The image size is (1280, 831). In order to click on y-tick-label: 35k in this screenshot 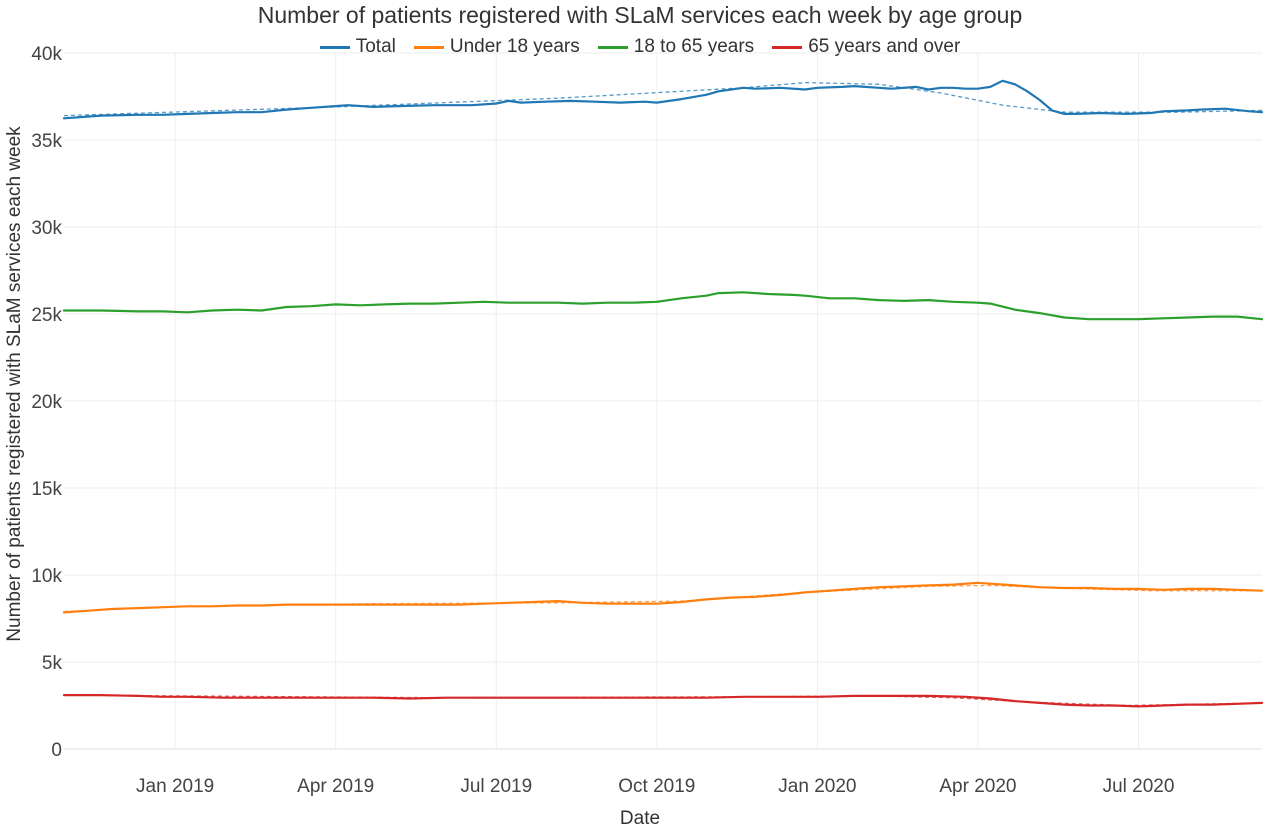, I will do `click(46, 141)`.